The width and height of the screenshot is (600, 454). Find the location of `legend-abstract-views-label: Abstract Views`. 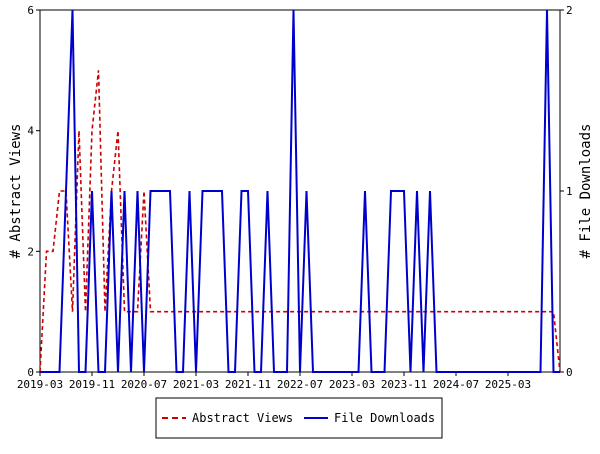

legend-abstract-views-label: Abstract Views is located at coordinates (242, 418).